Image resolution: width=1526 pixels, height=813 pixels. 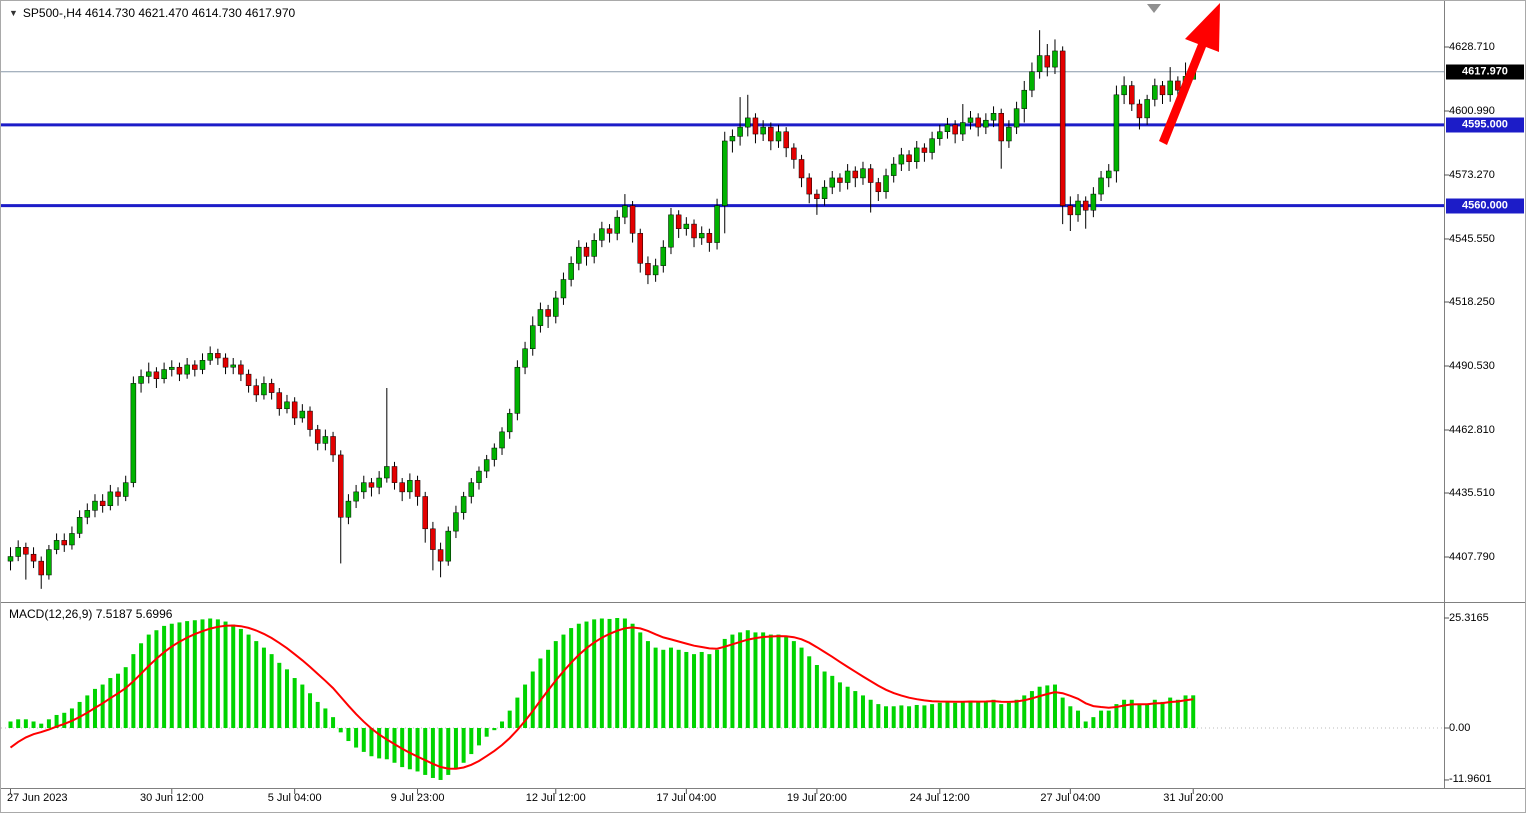 I want to click on trend-arrow-annotation, so click(x=1189, y=74).